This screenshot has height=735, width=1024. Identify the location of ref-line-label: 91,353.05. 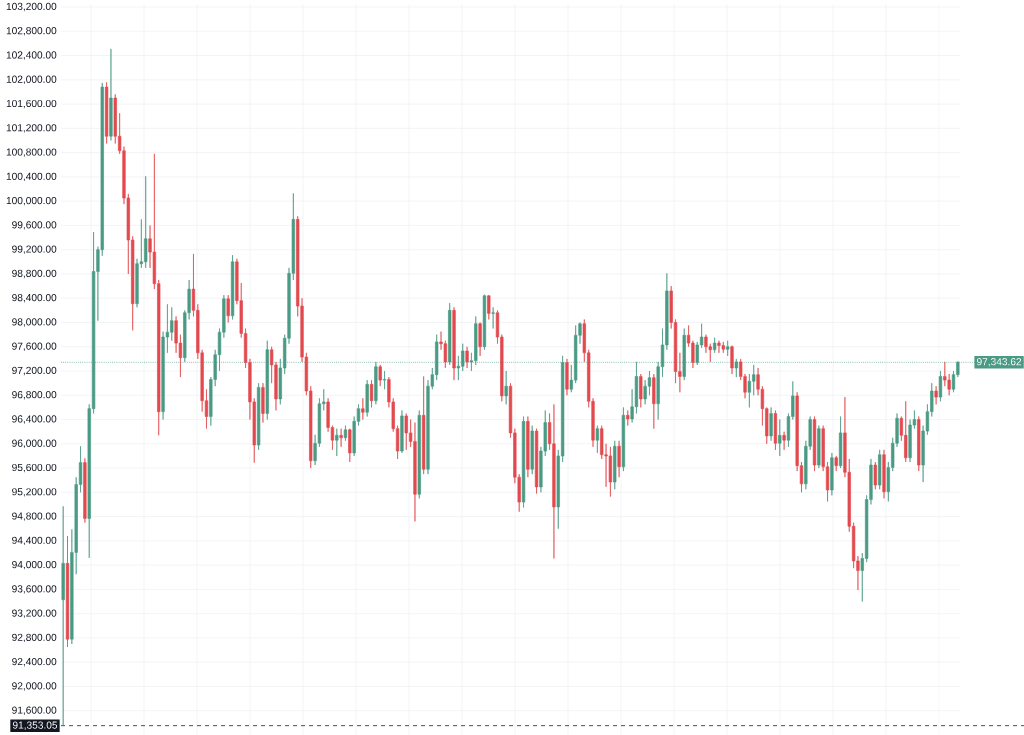
(35, 725).